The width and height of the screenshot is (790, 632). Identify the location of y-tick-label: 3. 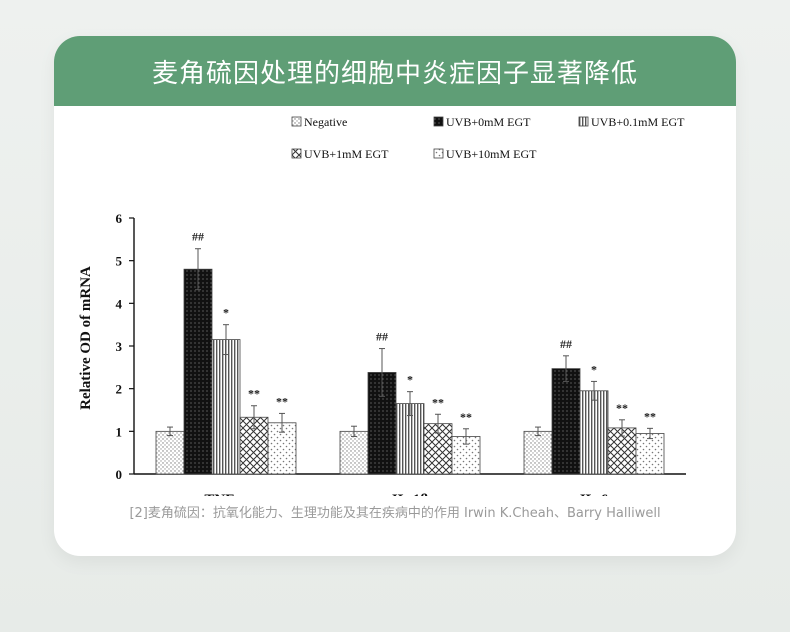
(119, 346).